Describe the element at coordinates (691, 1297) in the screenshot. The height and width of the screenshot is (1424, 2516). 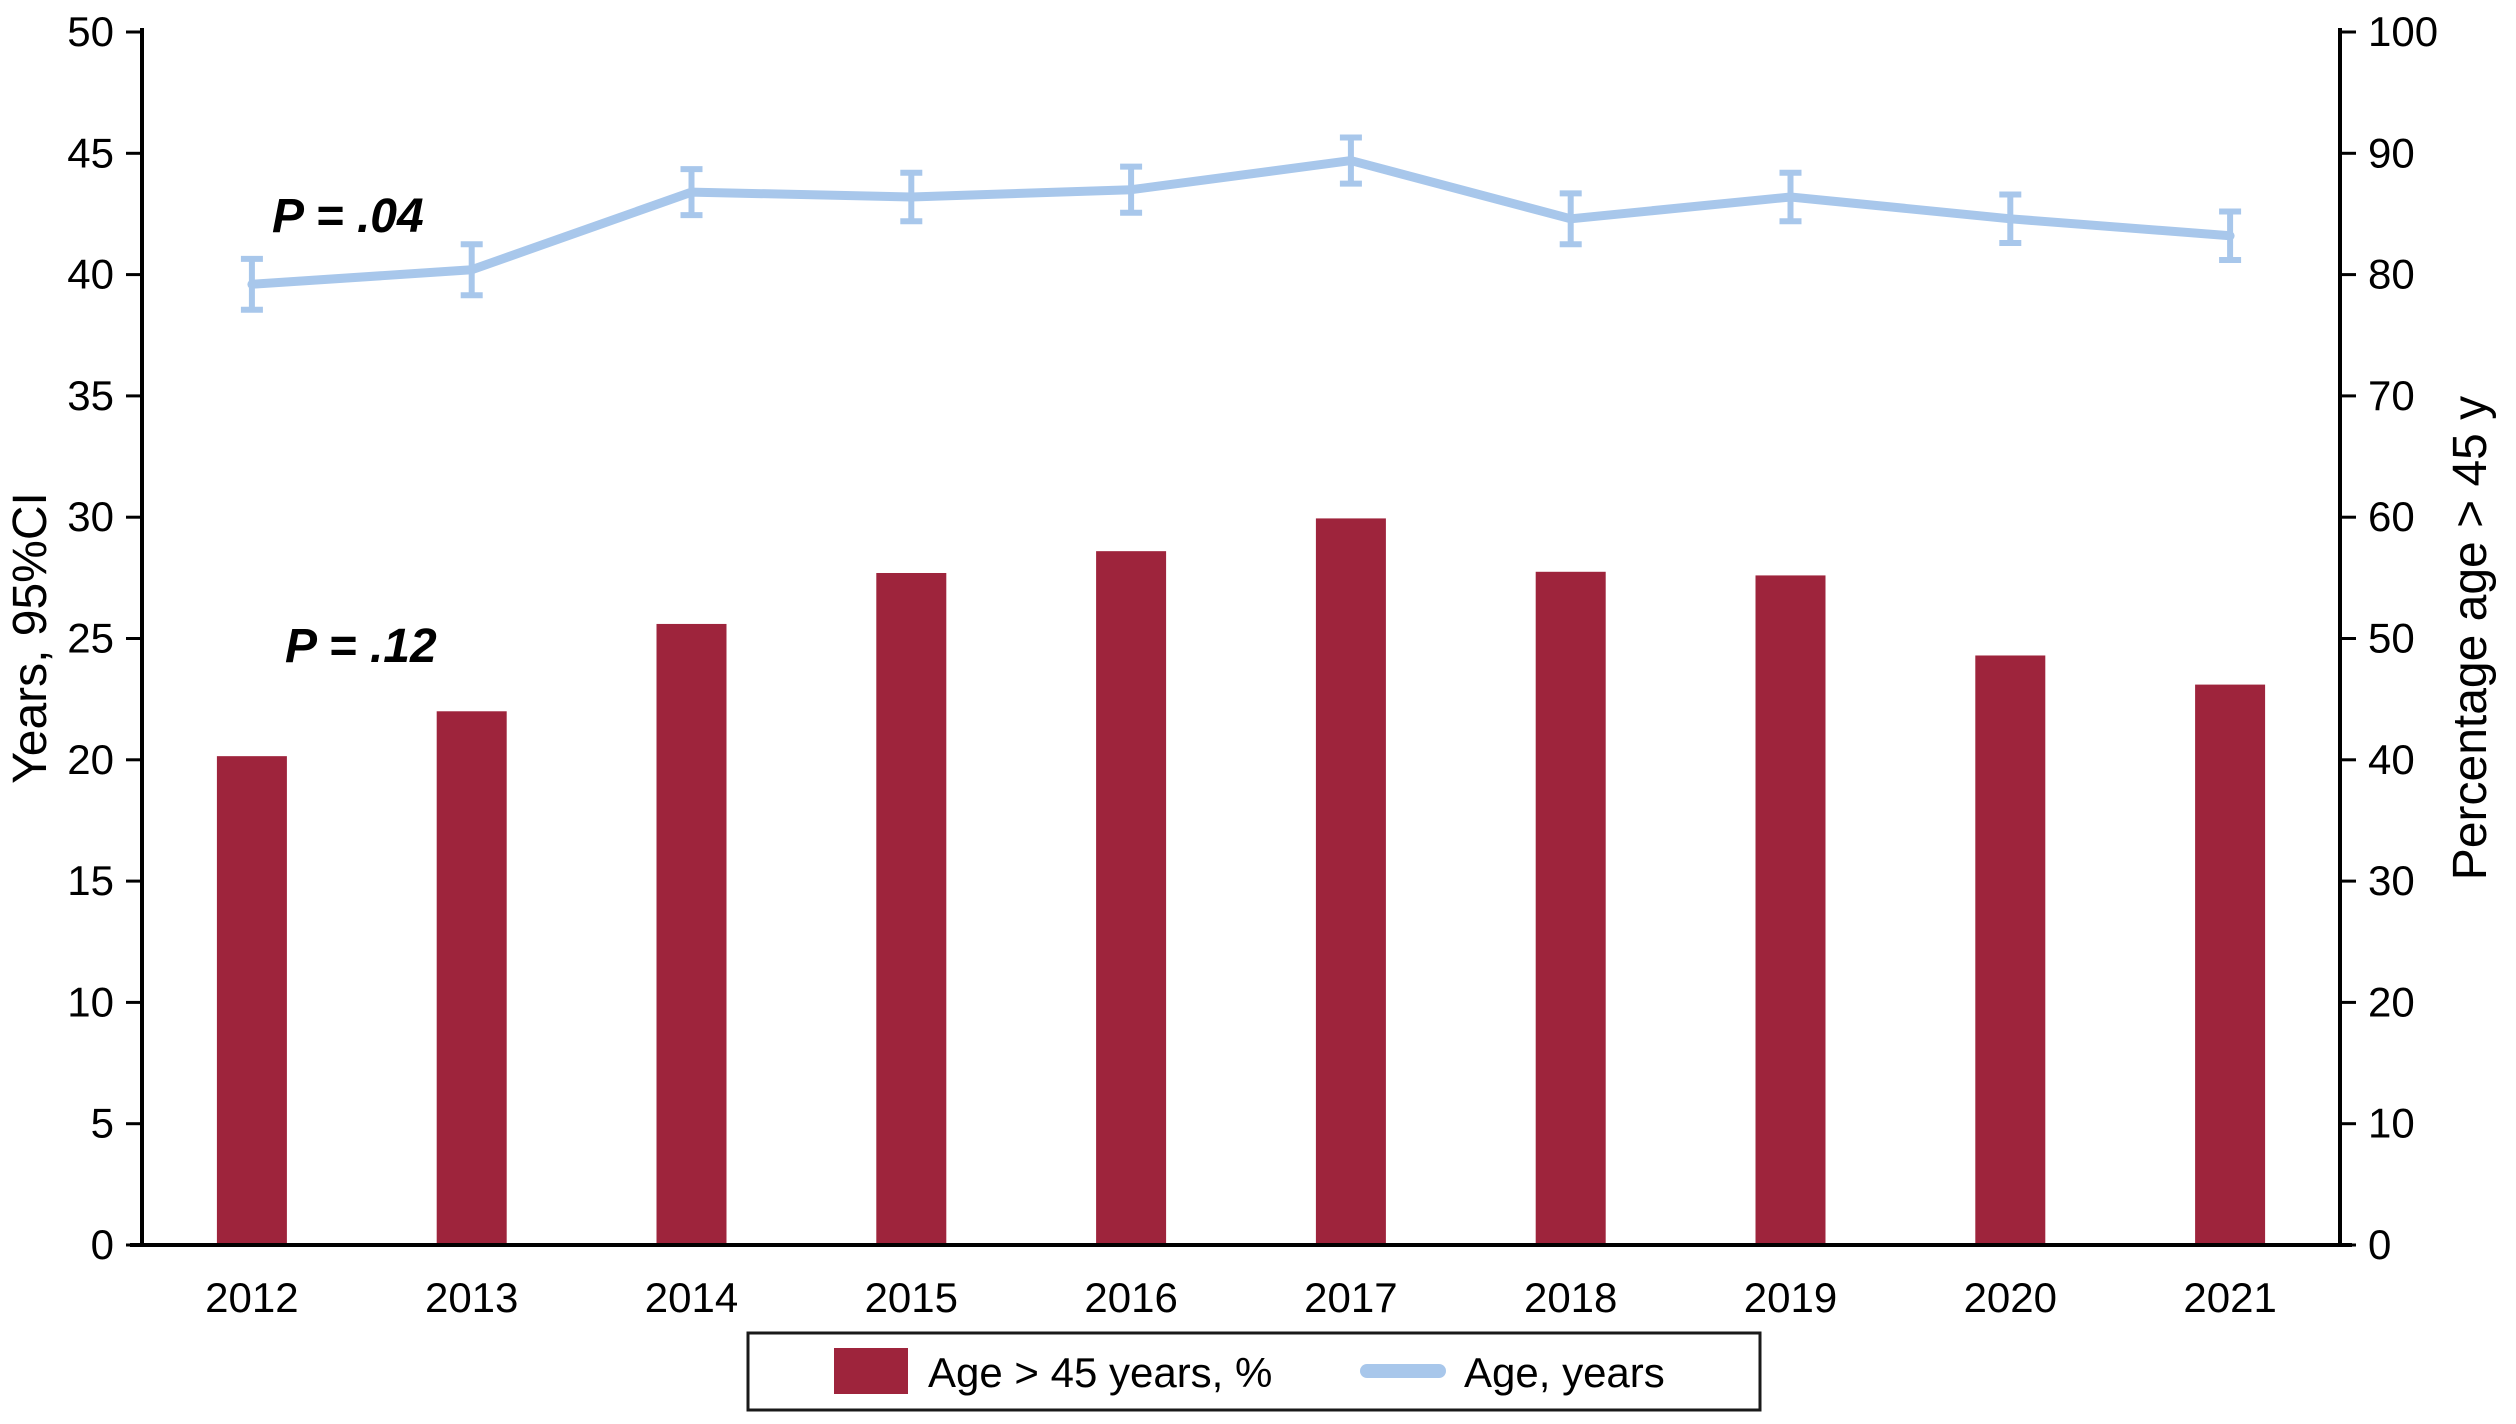
I see `x-label-2014: 2014` at that location.